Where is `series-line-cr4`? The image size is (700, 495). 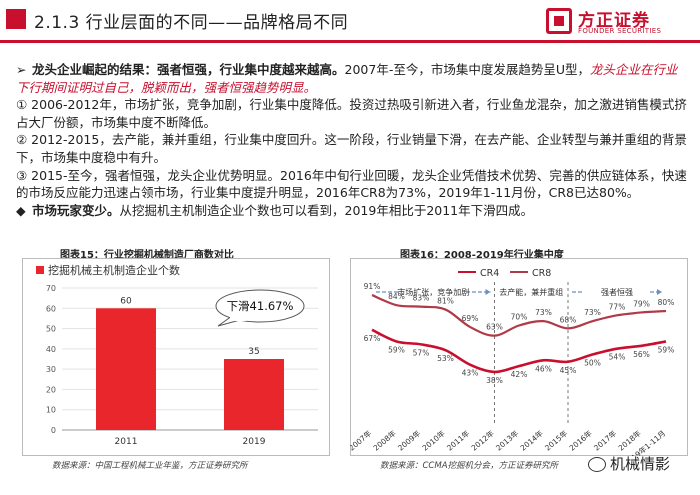
series-line-cr4 is located at coordinates (519, 351).